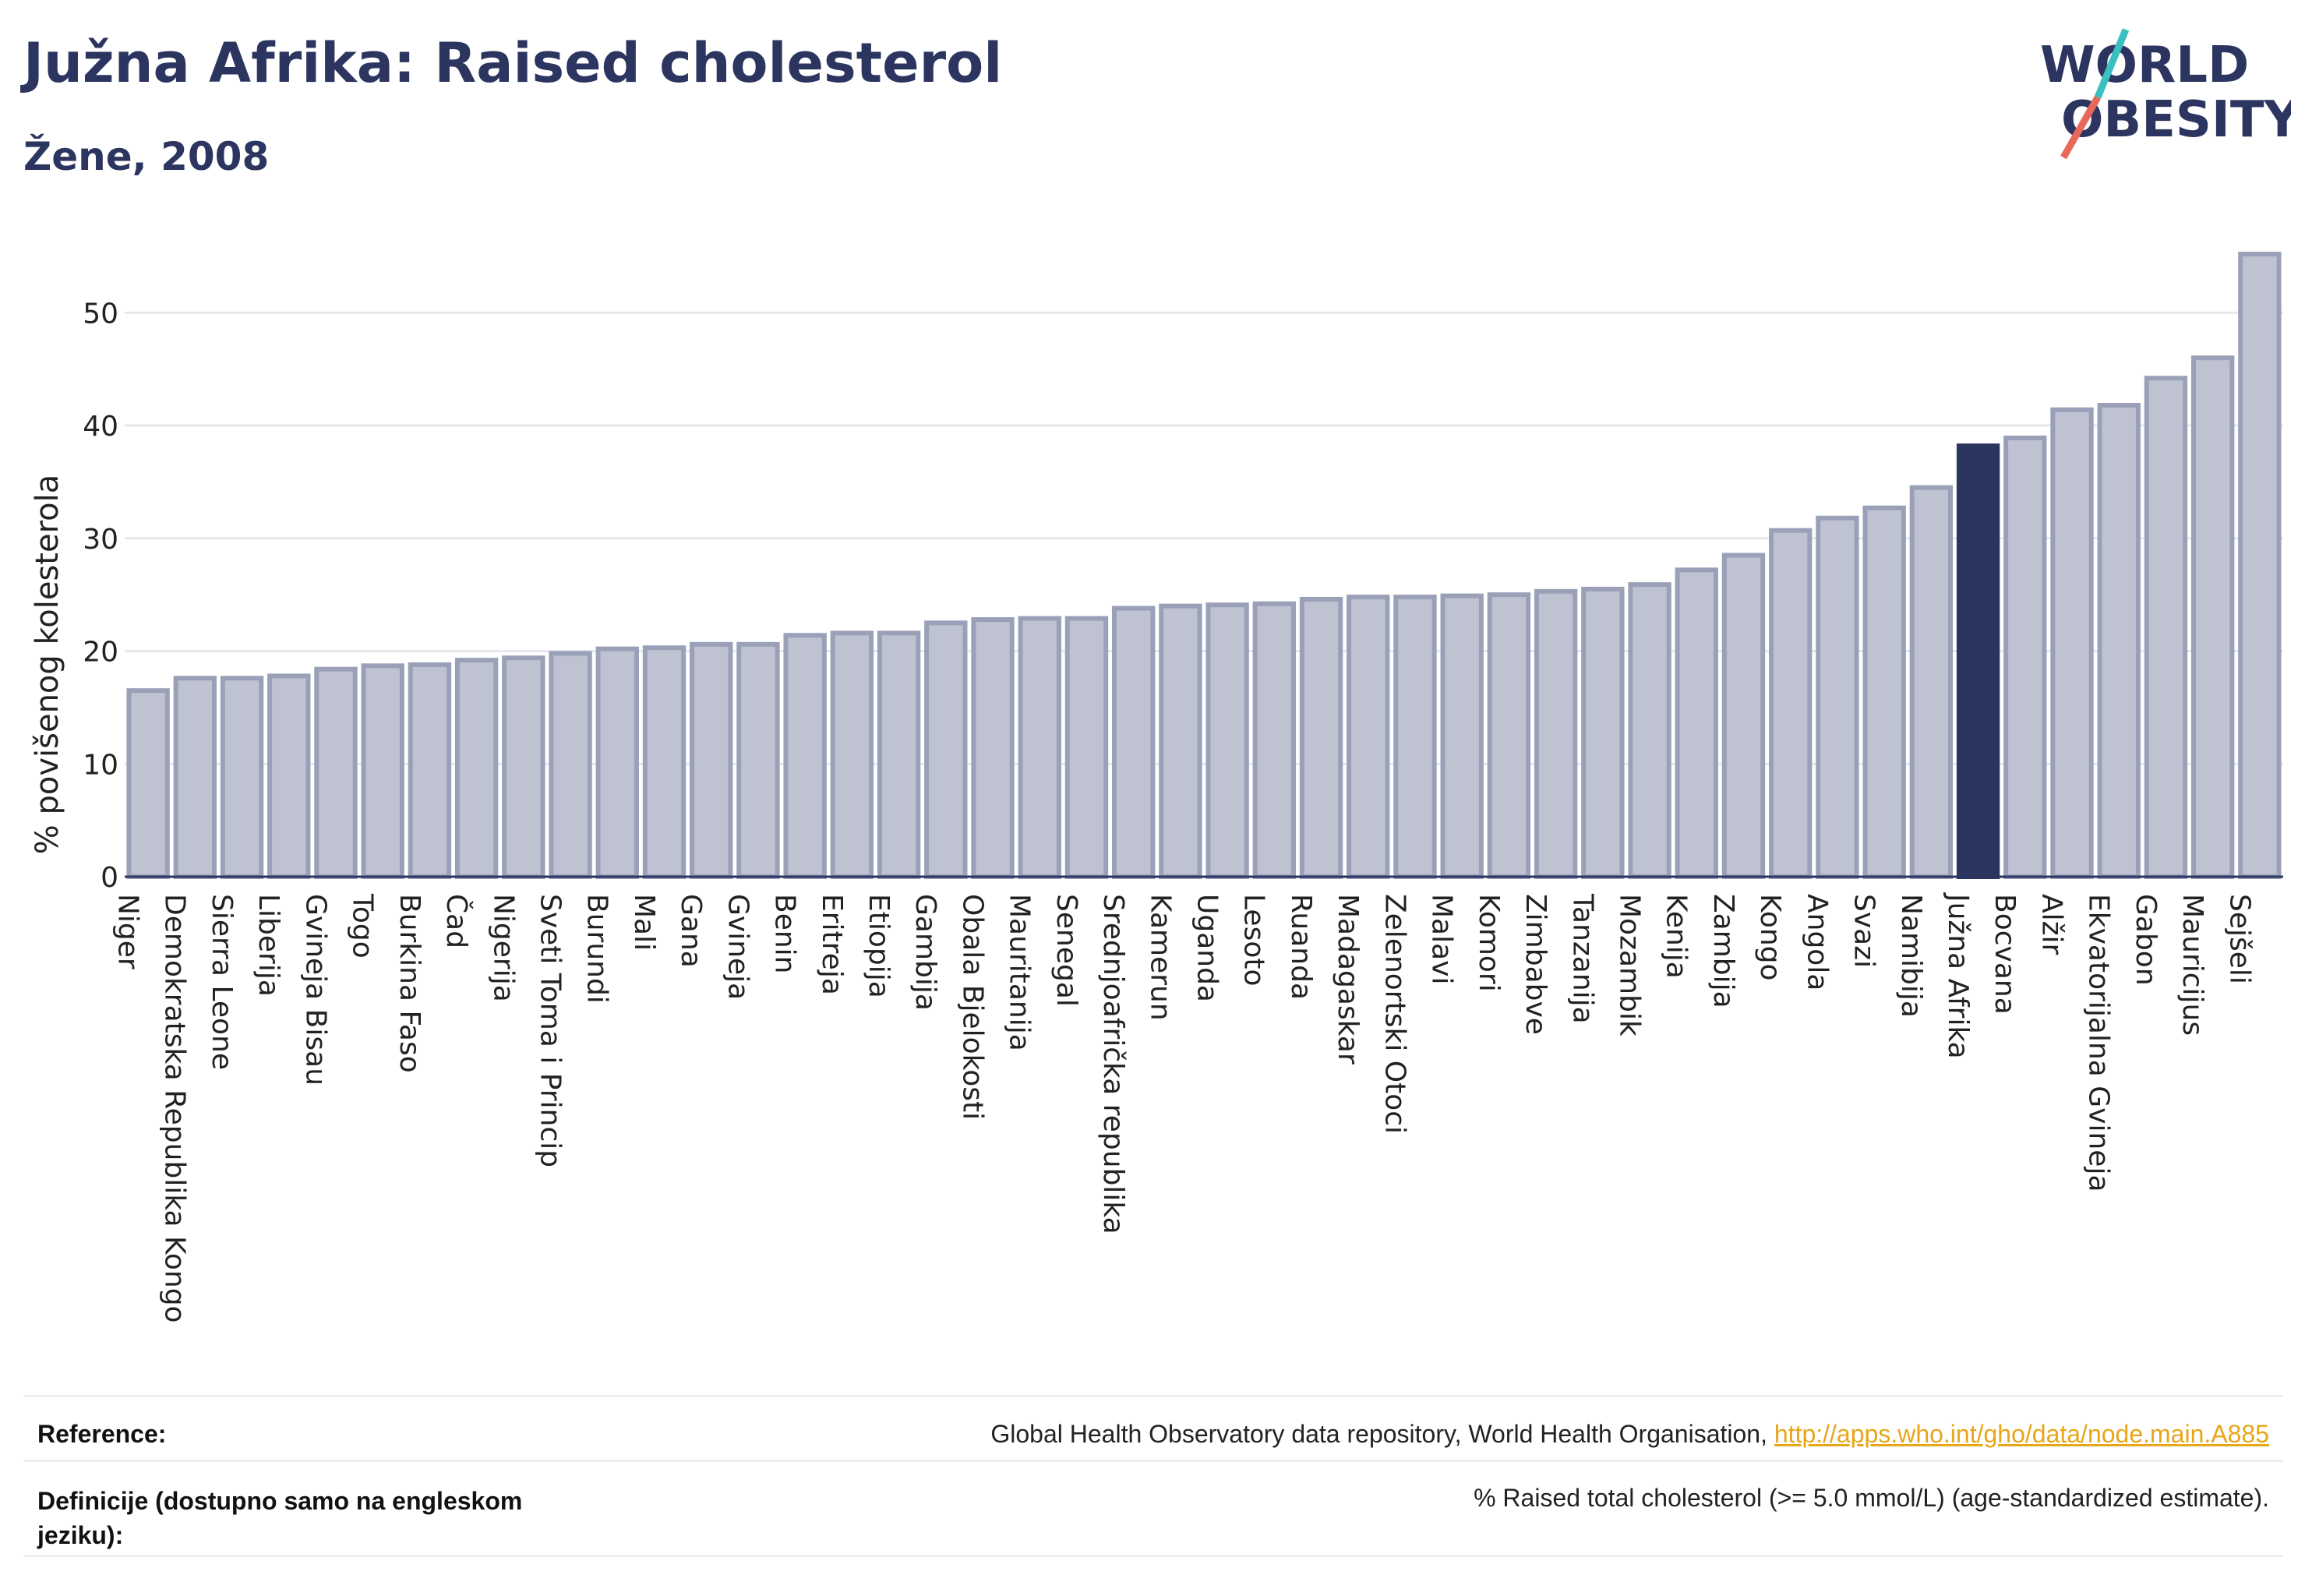 The height and width of the screenshot is (1596, 2305). I want to click on bar-senegal, so click(1086, 747).